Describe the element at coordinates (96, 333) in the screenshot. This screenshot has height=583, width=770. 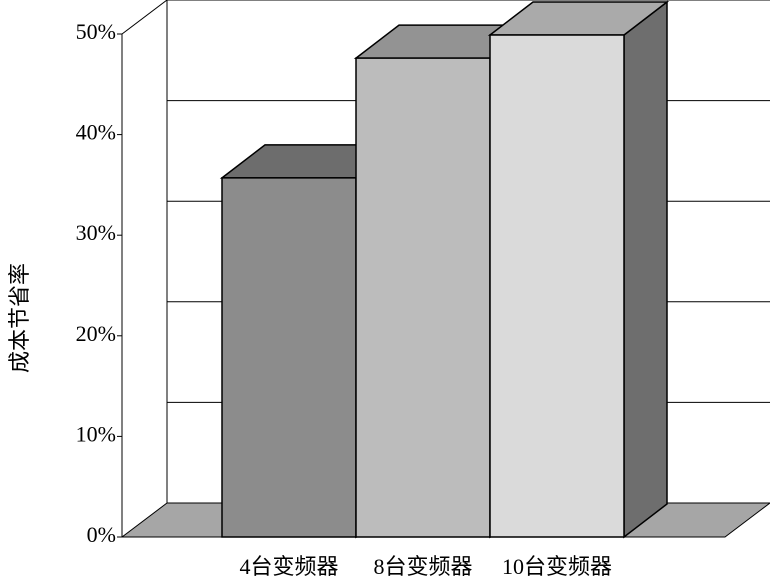
I see `y-tick-label: 20%` at that location.